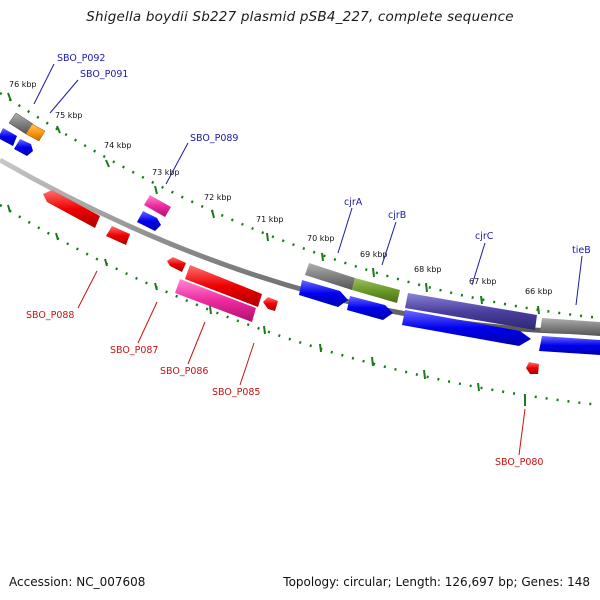 The image size is (600, 600). Describe the element at coordinates (166, 172) in the screenshot. I see `tick-label: 73 kbp` at that location.